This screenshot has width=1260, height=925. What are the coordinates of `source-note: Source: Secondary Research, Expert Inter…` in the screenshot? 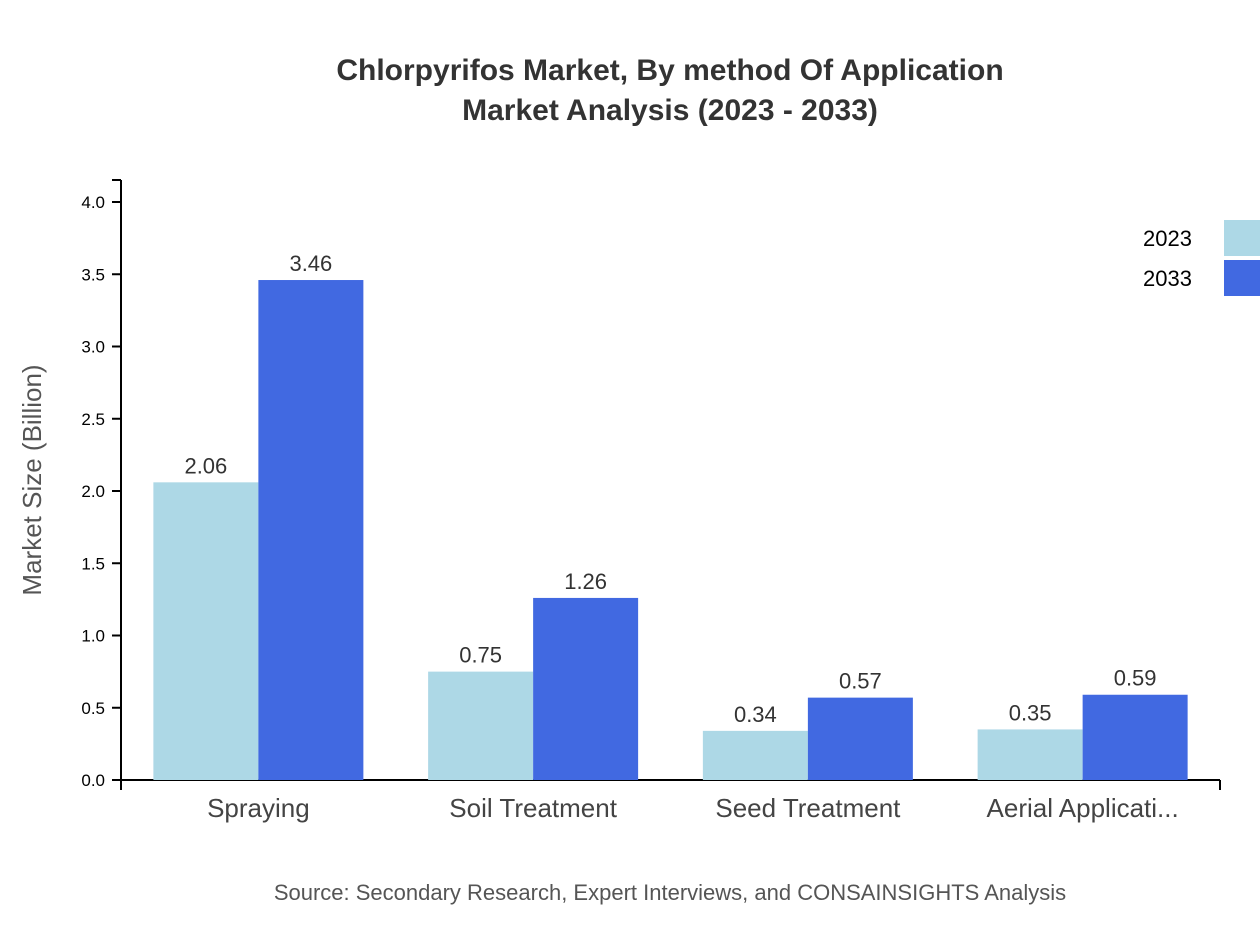 It's located at (670, 892).